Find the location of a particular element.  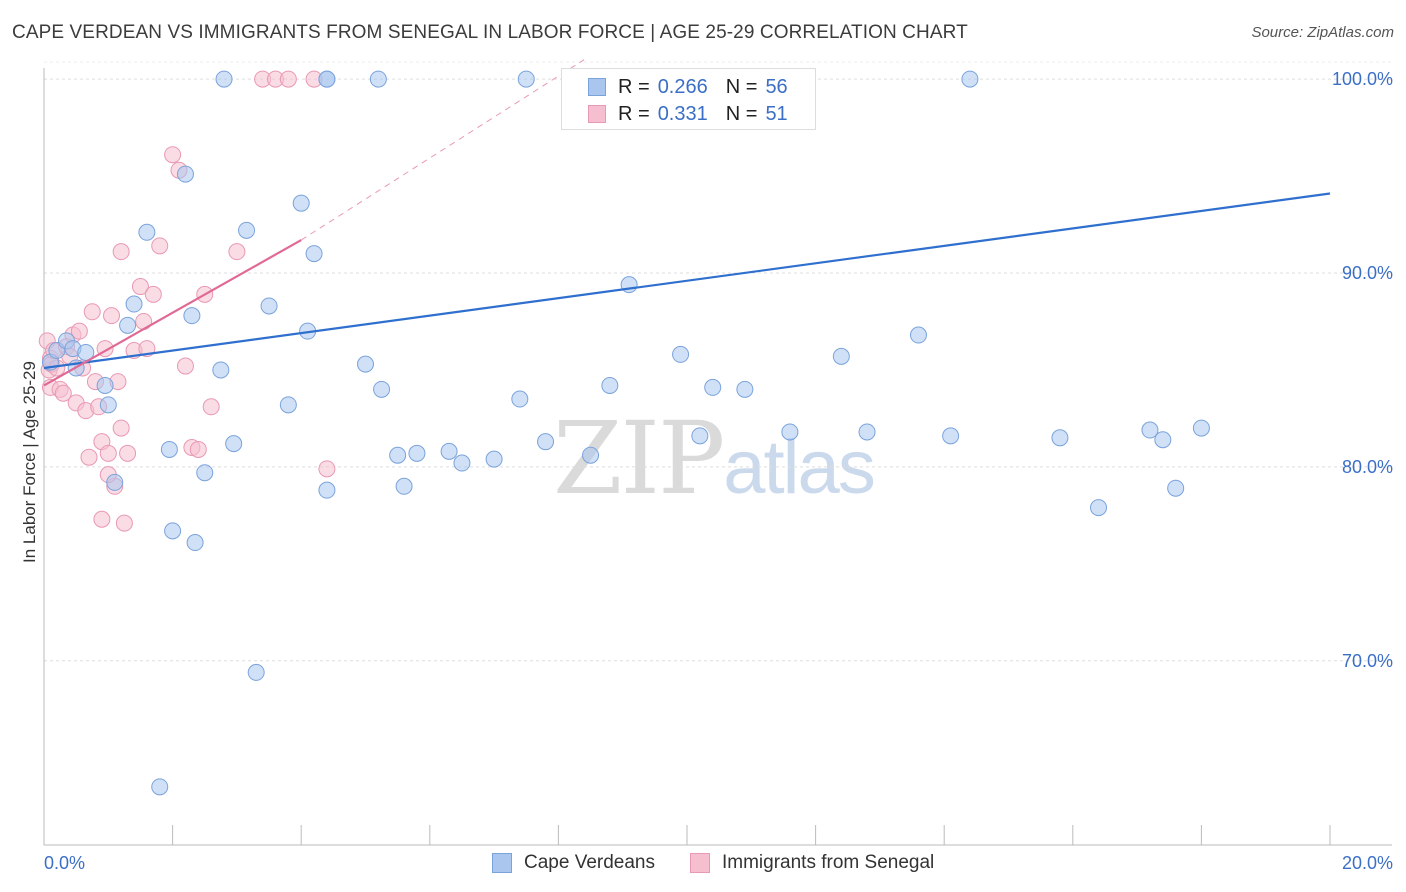

legend-label: Cape Verdeans is located at coordinates (589, 862).